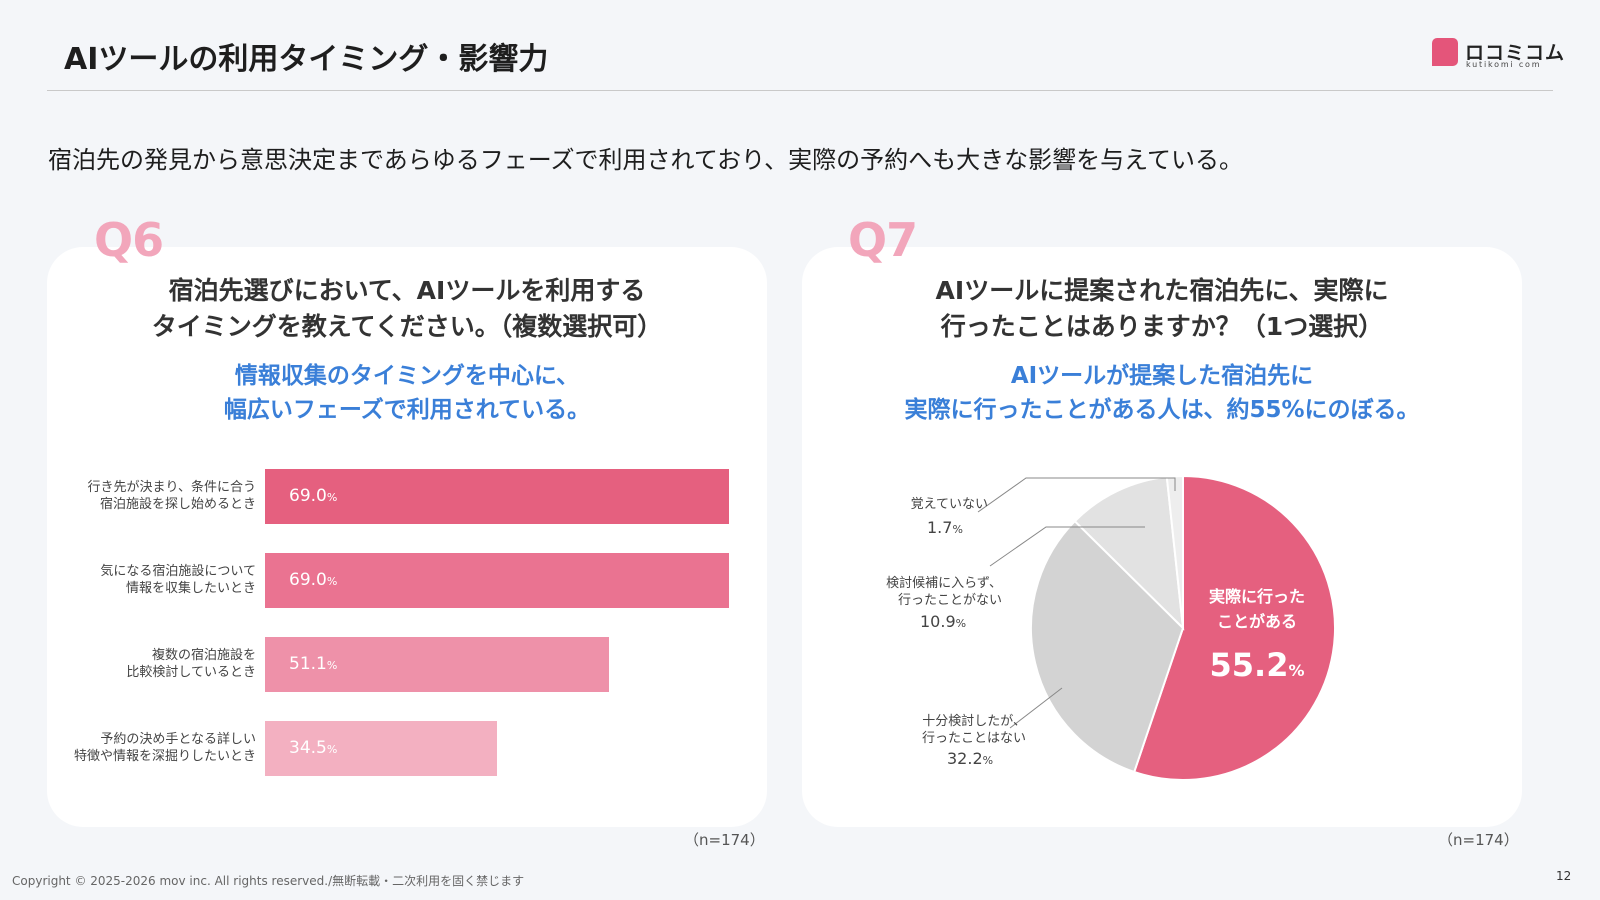  What do you see at coordinates (1256, 596) in the screenshot?
I see `pie-main-label-line: 実際に行った` at bounding box center [1256, 596].